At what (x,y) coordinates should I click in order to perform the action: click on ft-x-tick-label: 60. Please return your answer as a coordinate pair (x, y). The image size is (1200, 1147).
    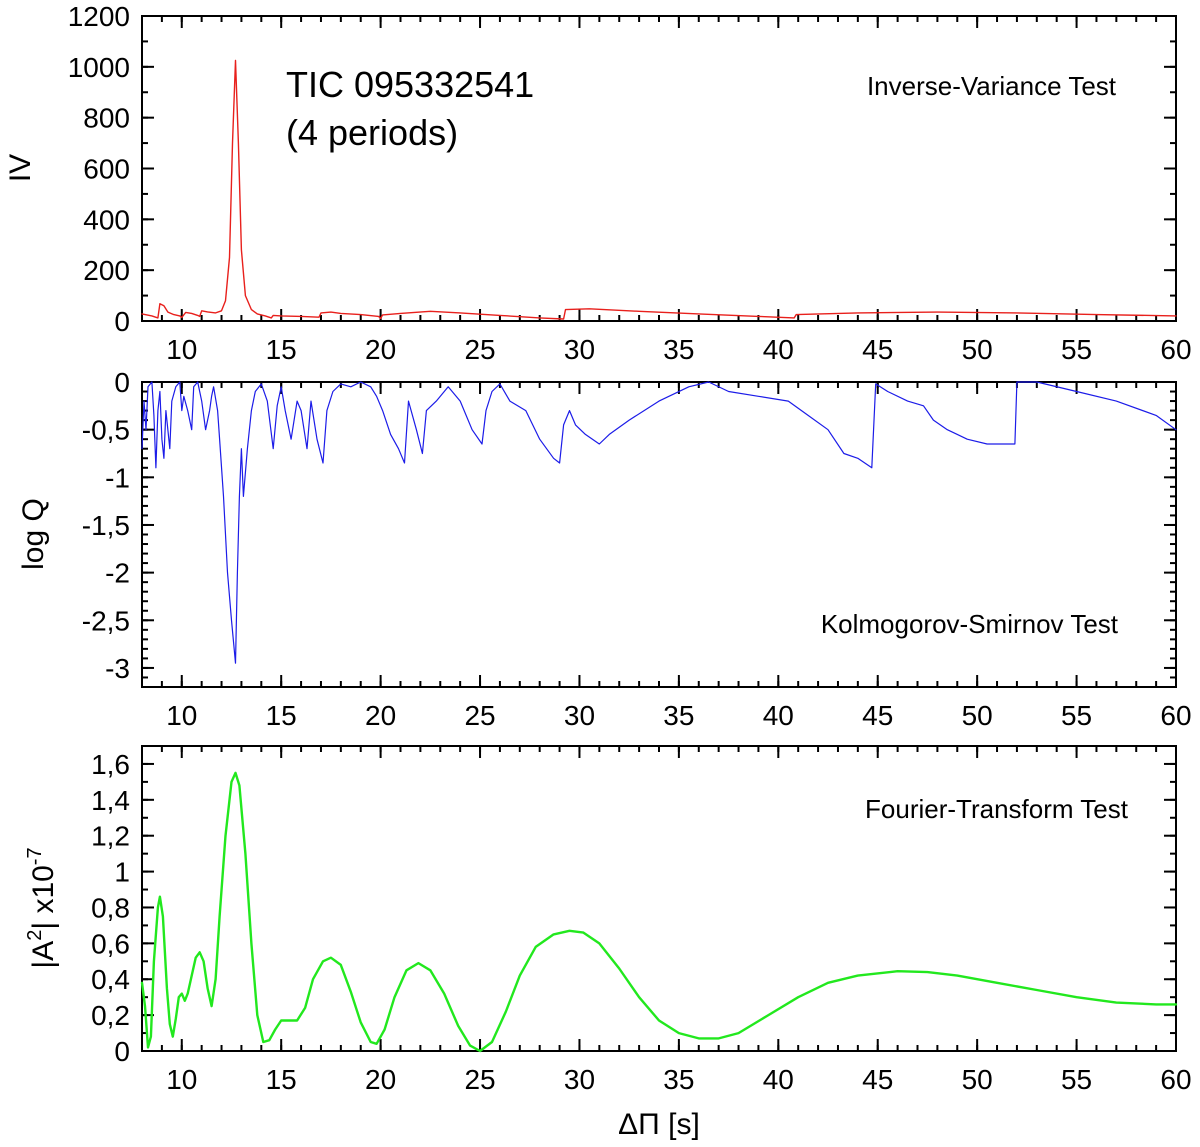
    Looking at the image, I should click on (1175, 1079).